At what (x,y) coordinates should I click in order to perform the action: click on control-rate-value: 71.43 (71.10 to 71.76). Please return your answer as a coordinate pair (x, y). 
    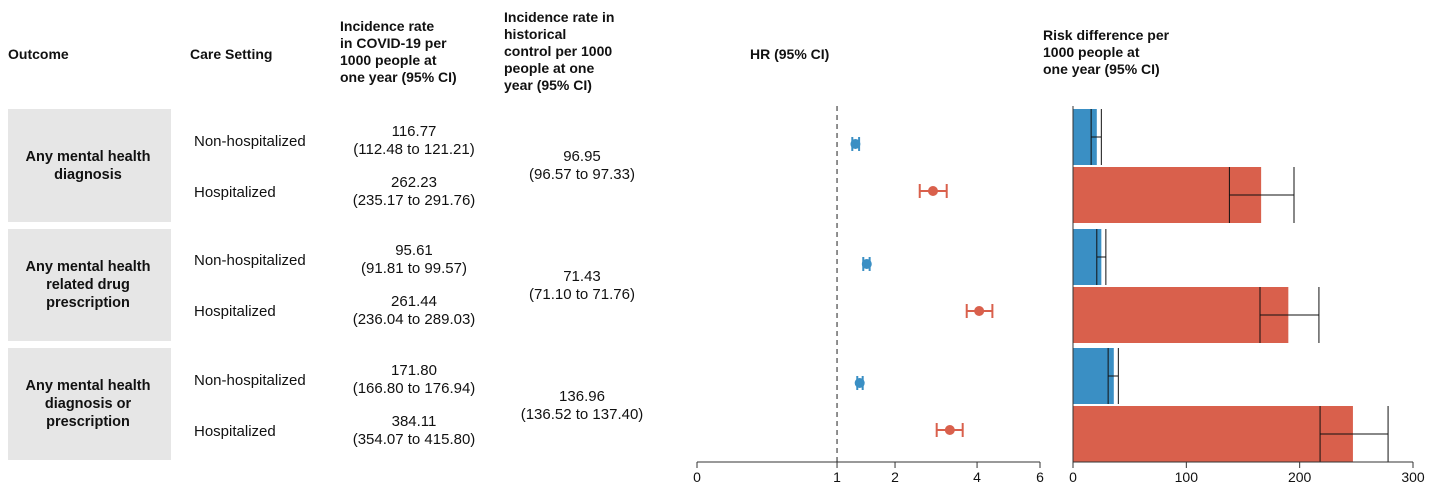
    Looking at the image, I should click on (582, 285).